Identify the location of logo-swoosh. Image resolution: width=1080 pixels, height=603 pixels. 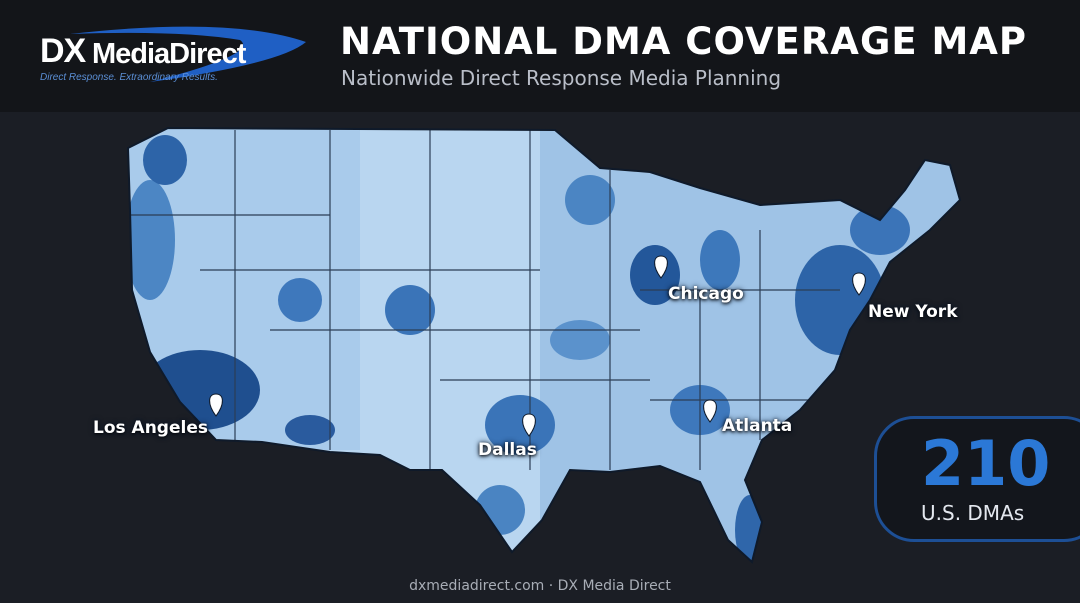
(188, 54).